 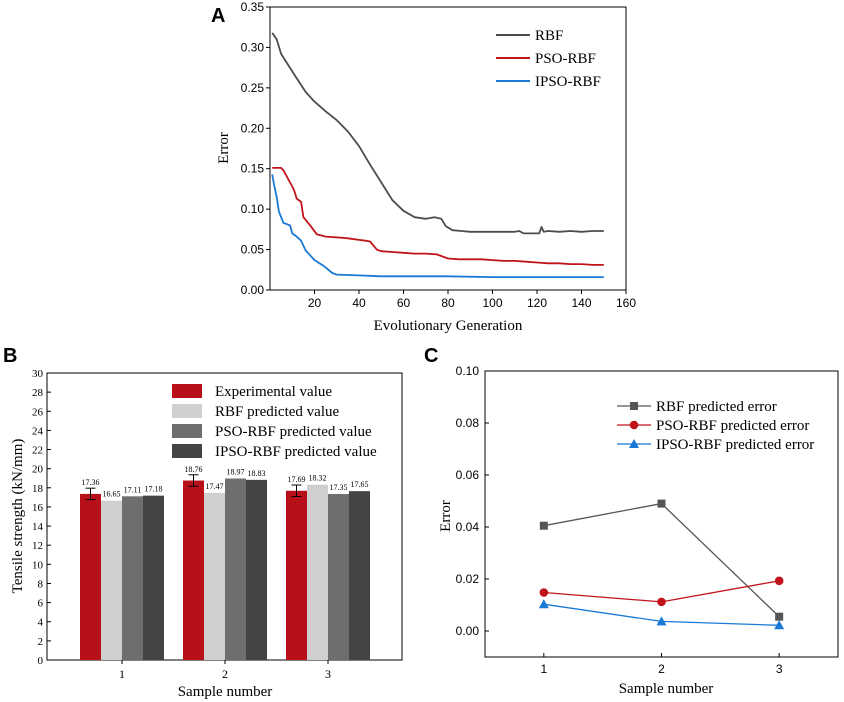 What do you see at coordinates (18, 516) in the screenshot?
I see `panel-b-ylabel: Tensile strength (kN/mm)` at bounding box center [18, 516].